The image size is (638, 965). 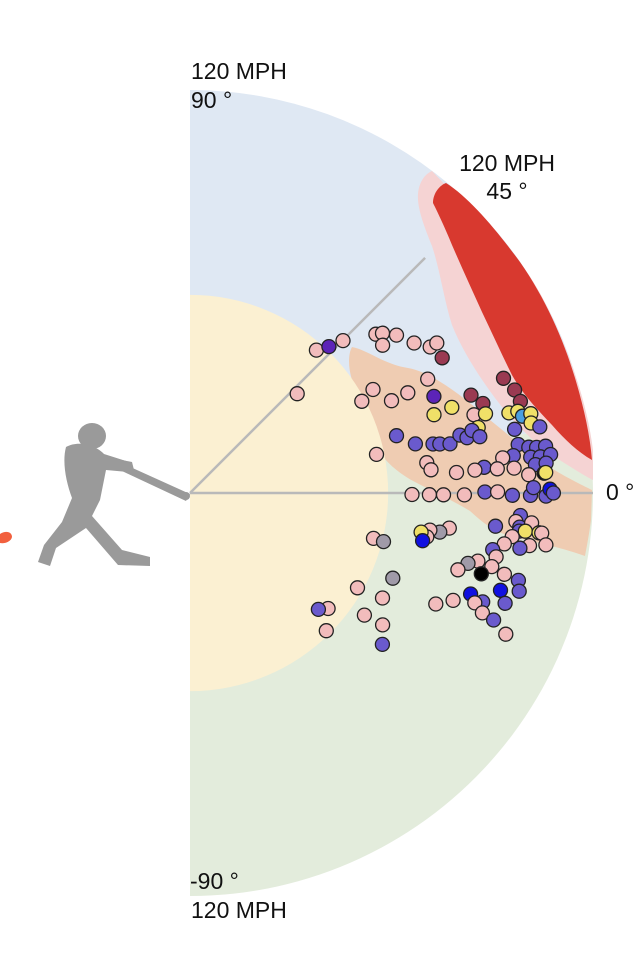 What do you see at coordinates (512, 321) in the screenshot?
I see `barrel-zone` at bounding box center [512, 321].